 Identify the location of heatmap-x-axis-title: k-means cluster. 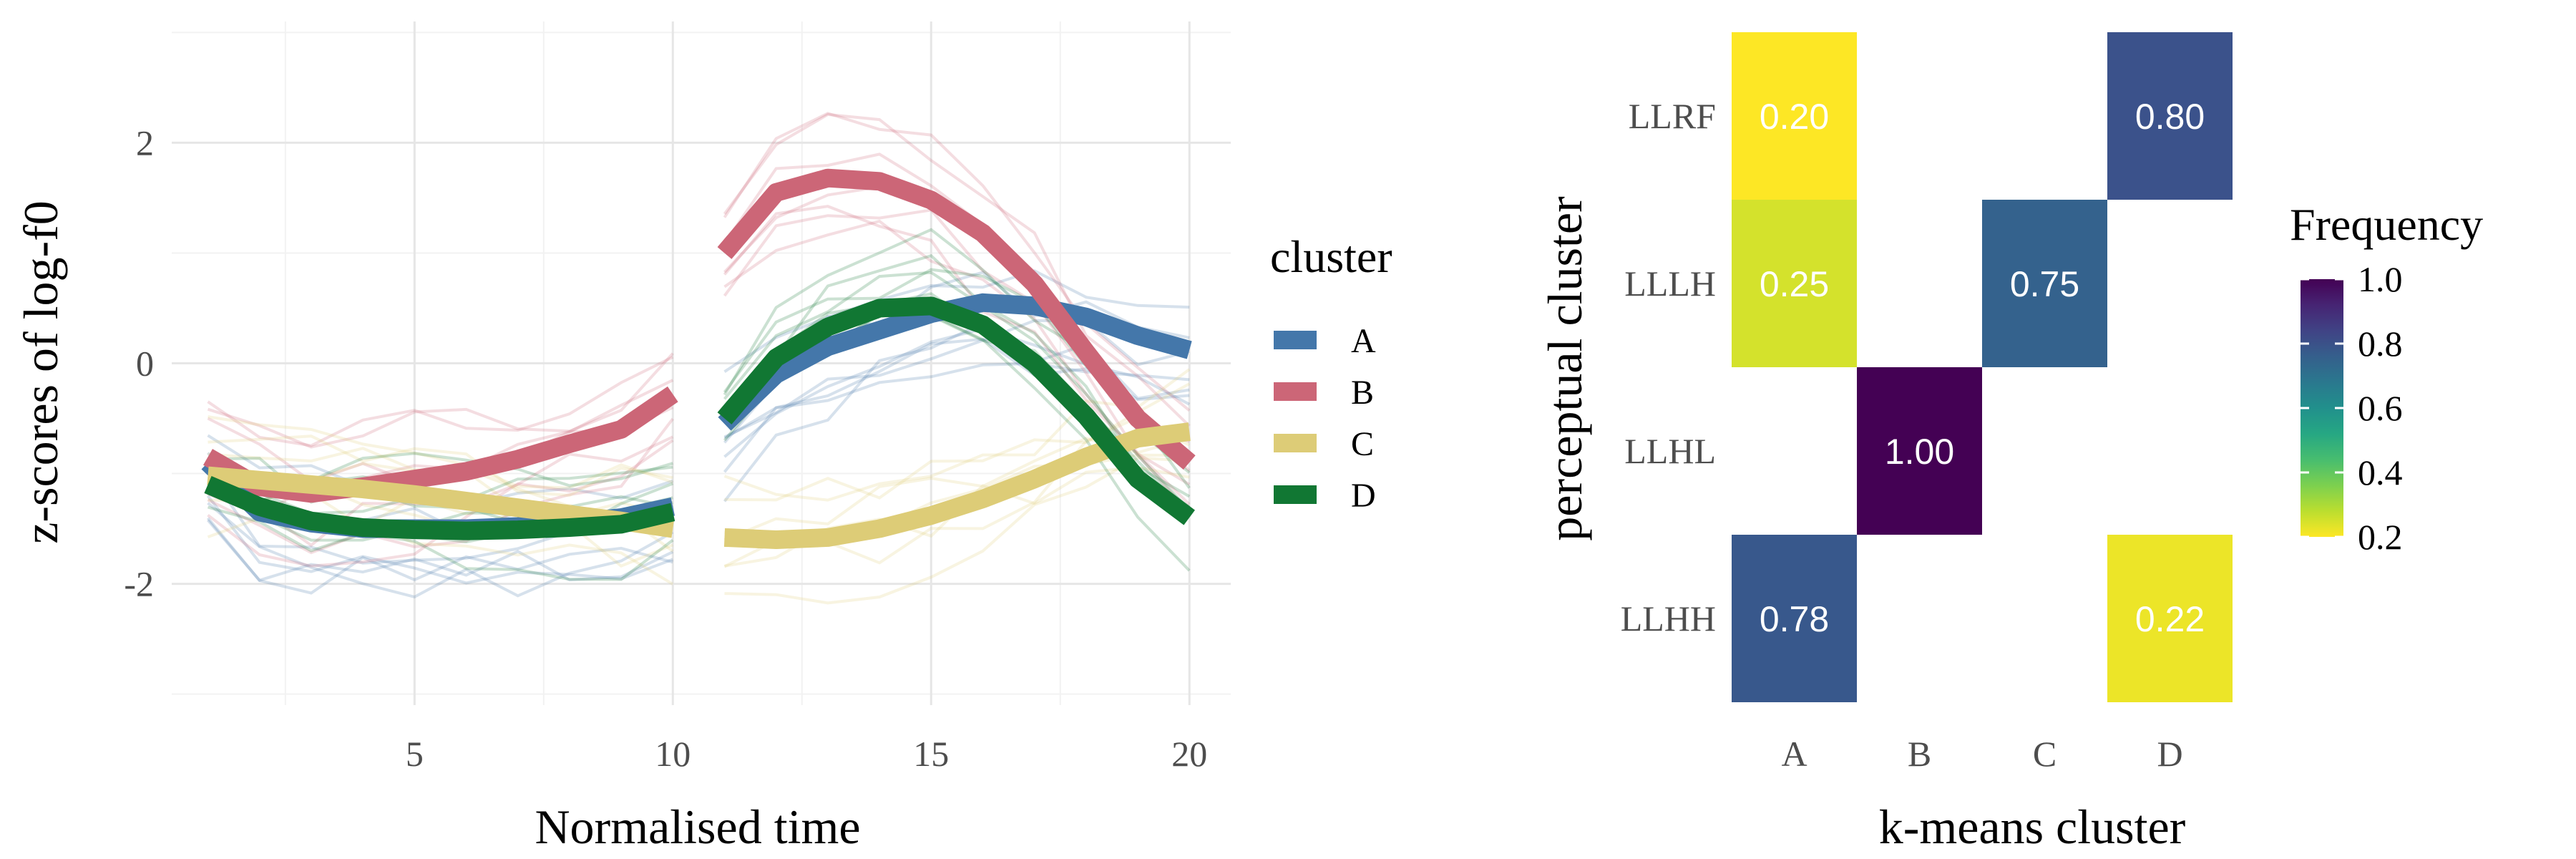
(2032, 827).